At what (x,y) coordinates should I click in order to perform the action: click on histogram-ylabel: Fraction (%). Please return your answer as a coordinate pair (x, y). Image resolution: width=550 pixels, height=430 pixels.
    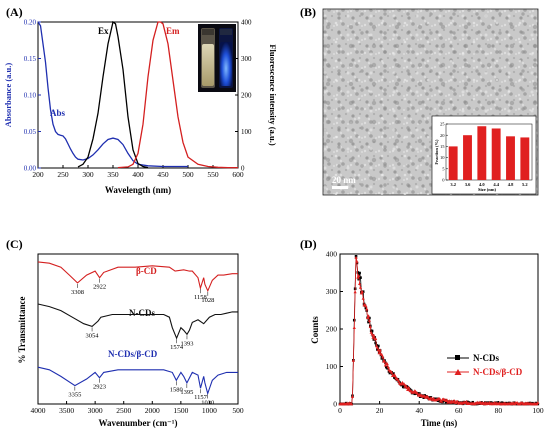
    Looking at the image, I should click on (436, 152).